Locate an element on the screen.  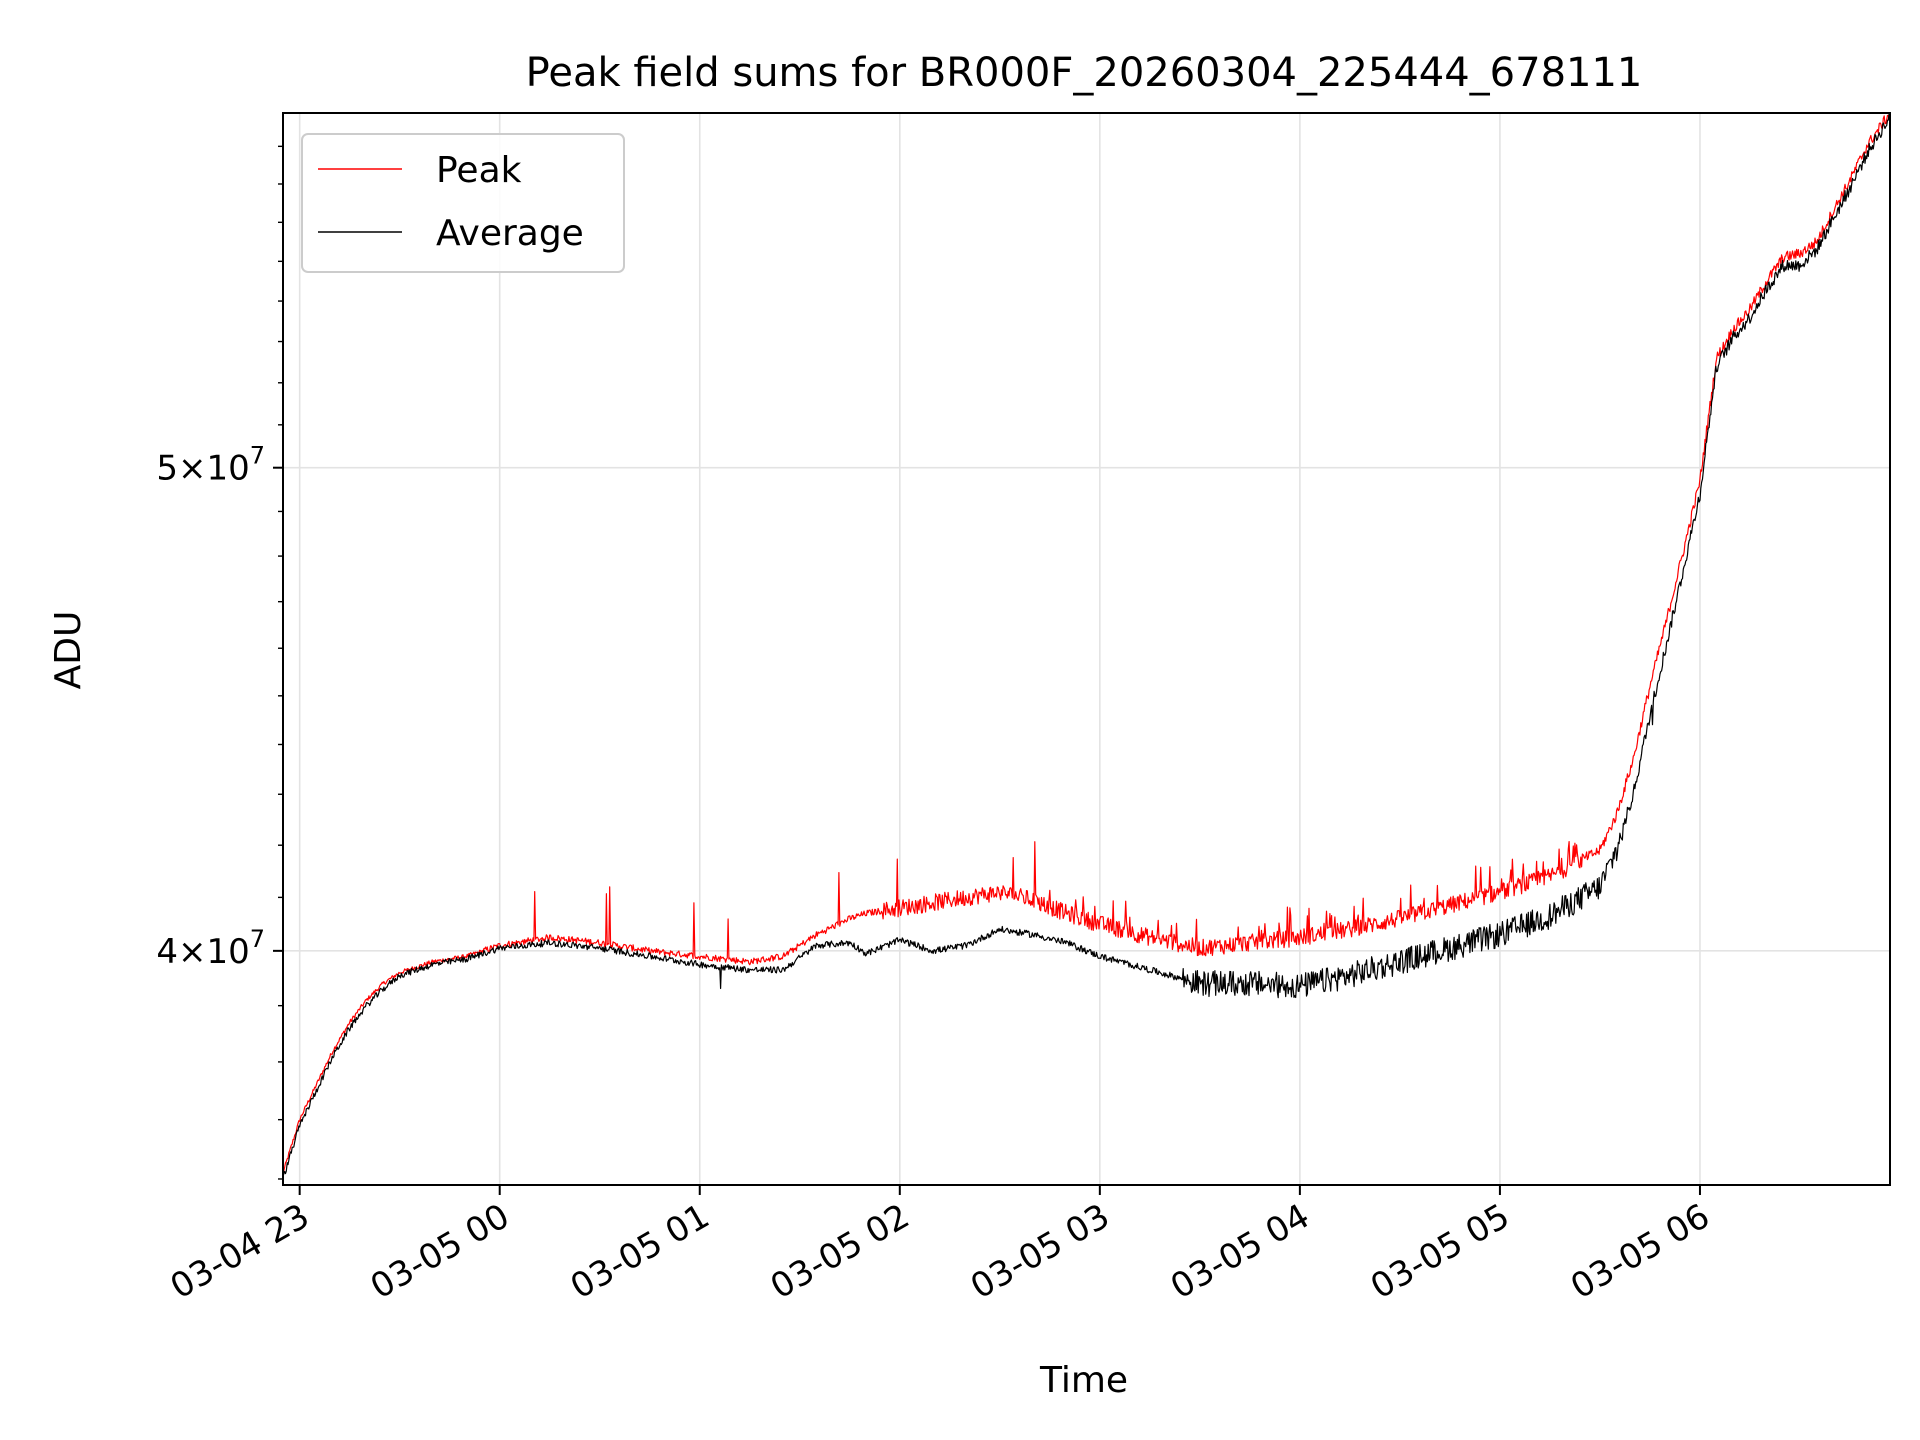
y-tick-label: 4×107 is located at coordinates (210, 948).